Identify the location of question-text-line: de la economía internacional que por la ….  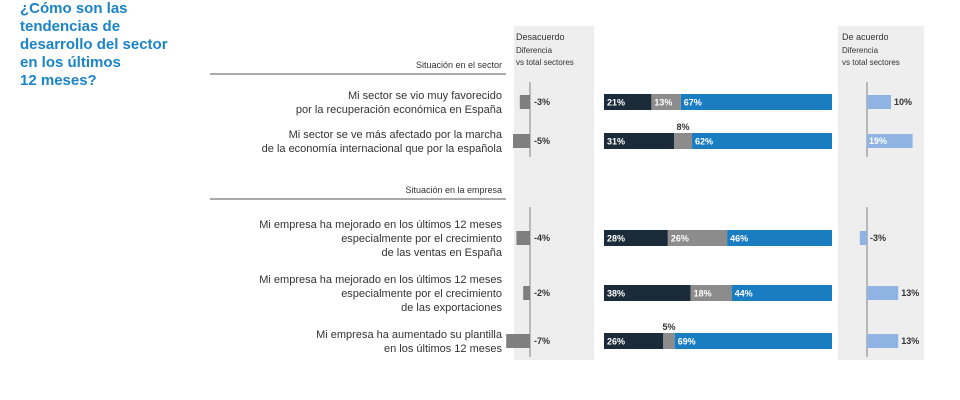
(382, 149).